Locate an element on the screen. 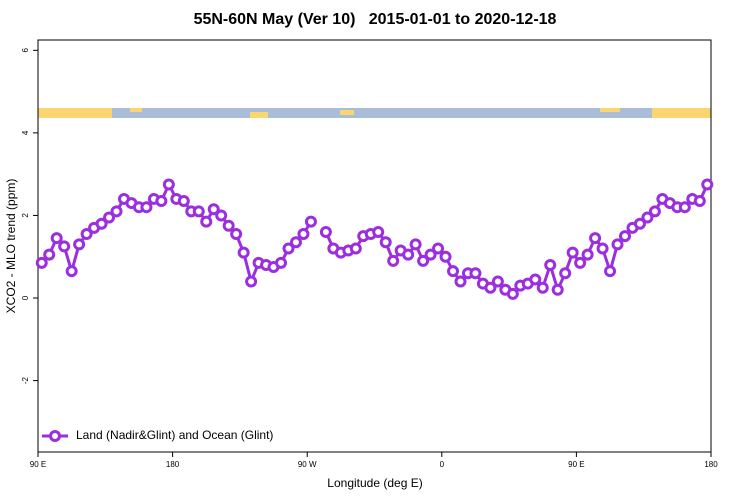  land-ocean-strip is located at coordinates (374, 113).